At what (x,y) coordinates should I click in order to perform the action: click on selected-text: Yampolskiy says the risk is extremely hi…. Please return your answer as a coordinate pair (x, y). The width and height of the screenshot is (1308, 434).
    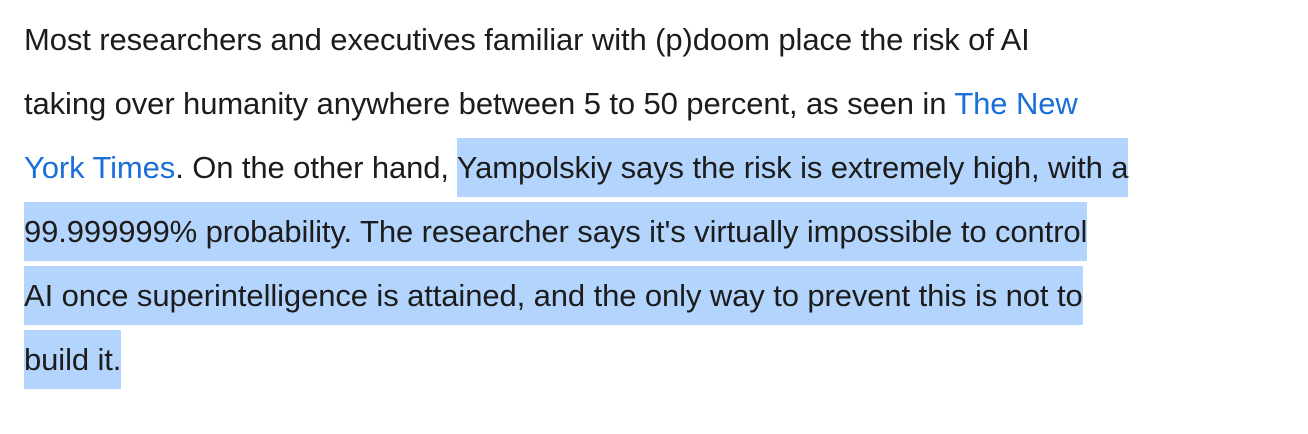
    Looking at the image, I should click on (792, 167).